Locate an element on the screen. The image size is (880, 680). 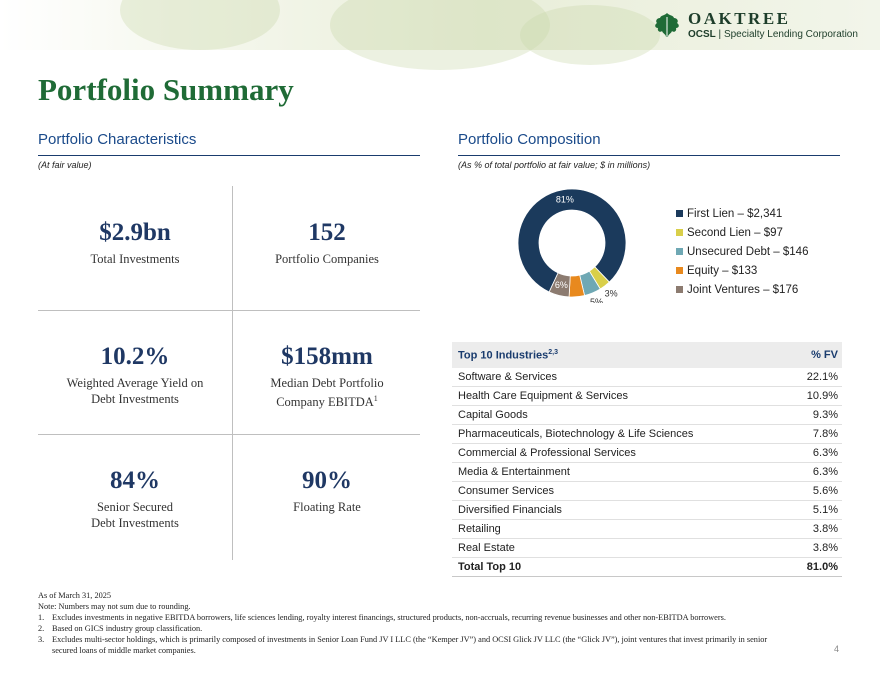
total-value: 81.0% is located at coordinates (822, 567).